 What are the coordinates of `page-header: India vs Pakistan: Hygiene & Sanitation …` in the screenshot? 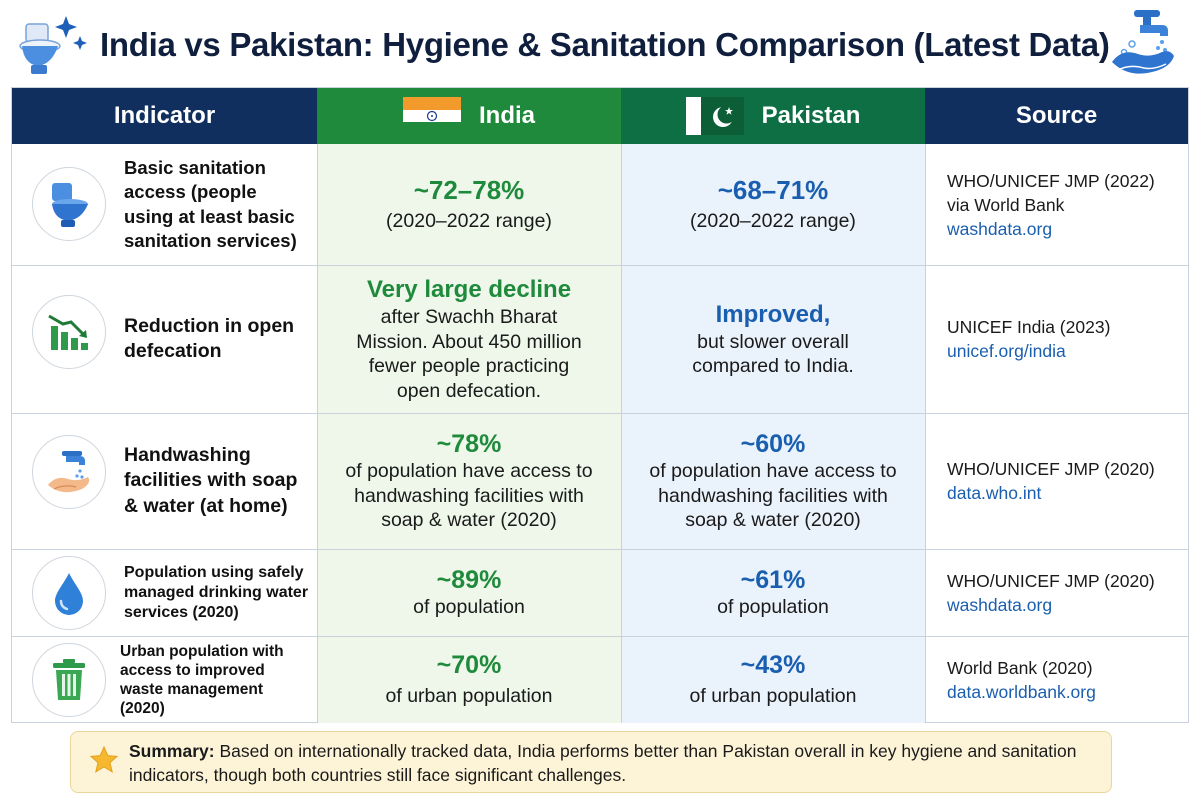 It's located at (600, 44).